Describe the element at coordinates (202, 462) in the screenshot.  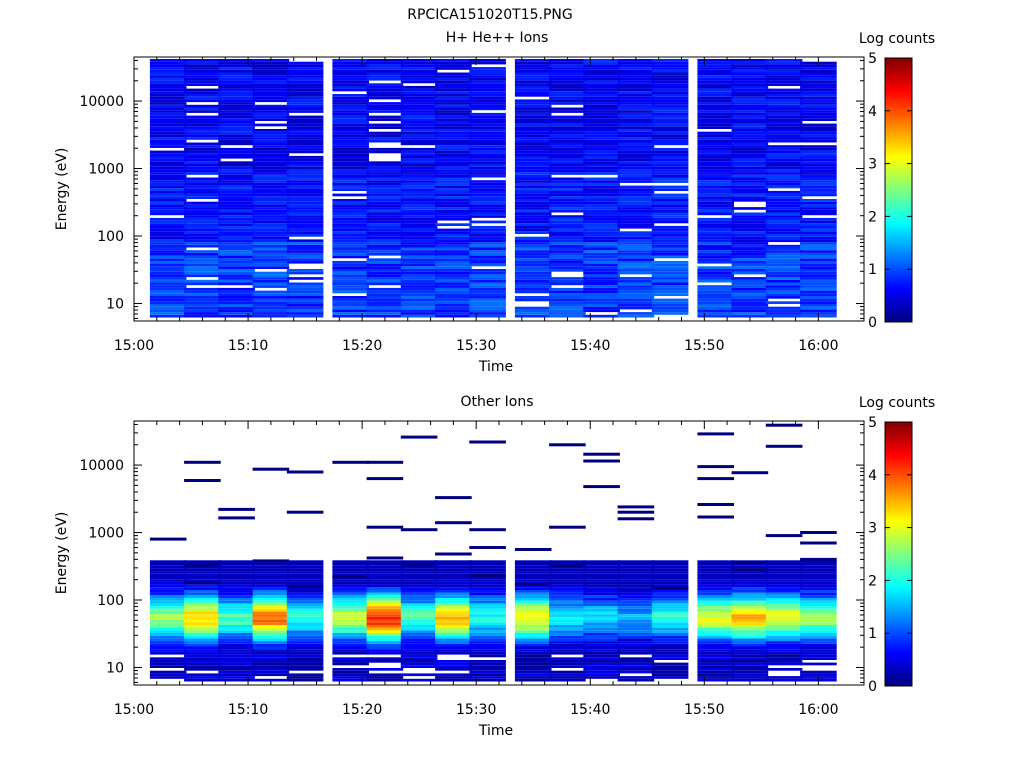
I see `heatmap-line` at that location.